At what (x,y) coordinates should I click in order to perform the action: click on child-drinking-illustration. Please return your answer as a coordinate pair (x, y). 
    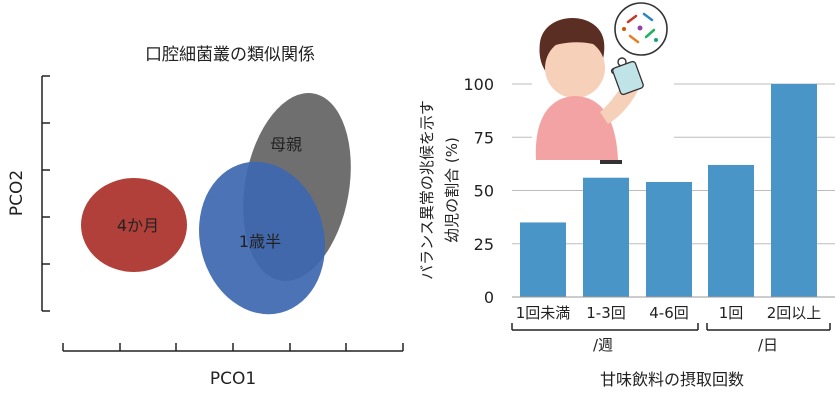
    Looking at the image, I should click on (603, 87).